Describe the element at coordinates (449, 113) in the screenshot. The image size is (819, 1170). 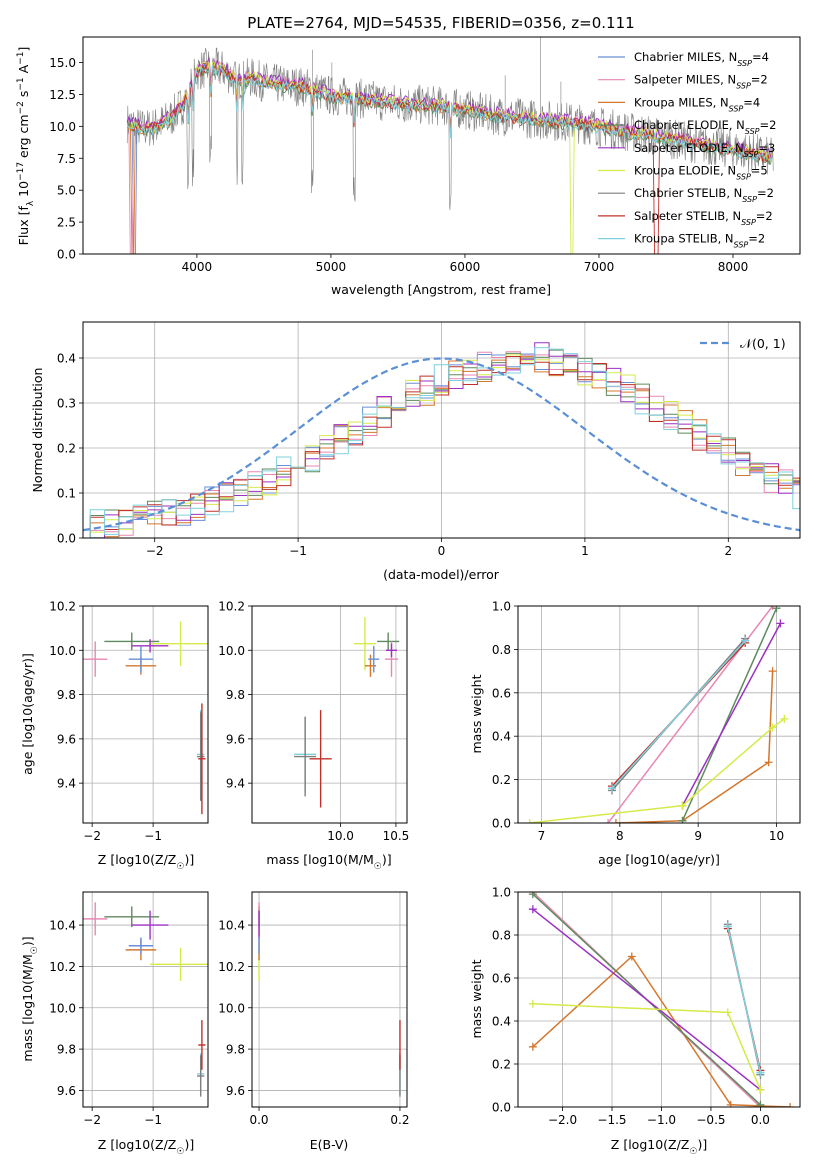
I see `model-spectrum-kroupa-stelib` at that location.